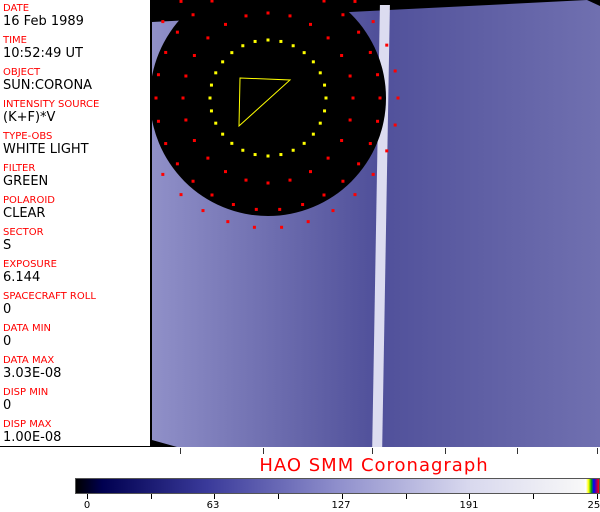 This screenshot has height=512, width=600. Describe the element at coordinates (29, 117) in the screenshot. I see `field-value: (K+F)*V` at that location.